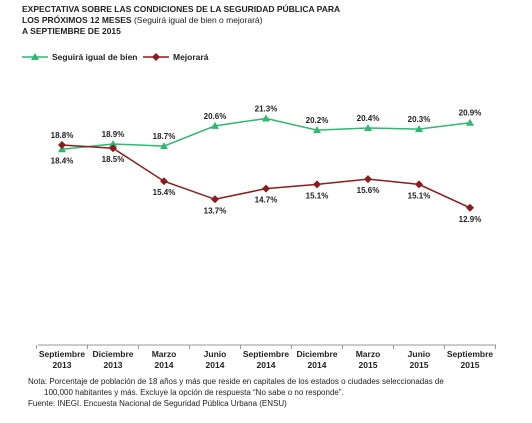  What do you see at coordinates (95, 57) in the screenshot?
I see `legend-label: Seguirá igual de bien` at bounding box center [95, 57].